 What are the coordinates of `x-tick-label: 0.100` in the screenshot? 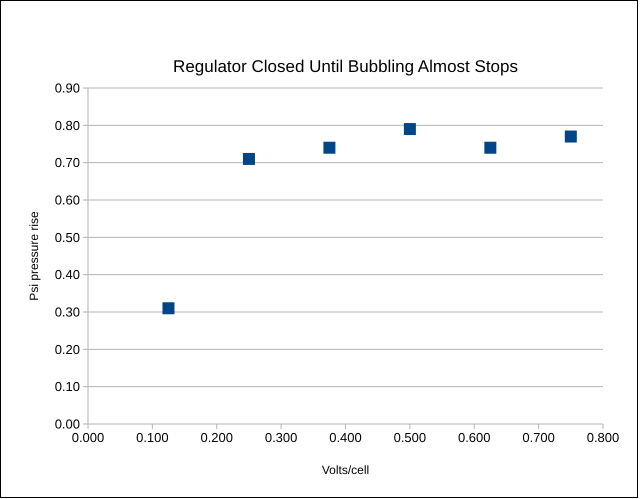 It's located at (152, 437).